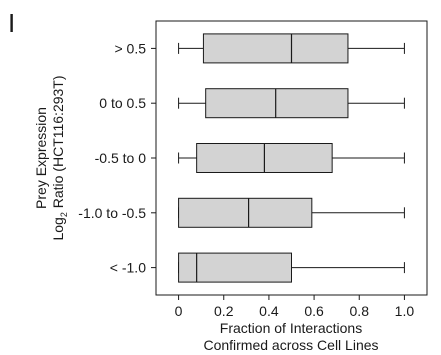 The height and width of the screenshot is (355, 441). I want to click on y-tick-label-0: > 0.5, so click(130, 48).